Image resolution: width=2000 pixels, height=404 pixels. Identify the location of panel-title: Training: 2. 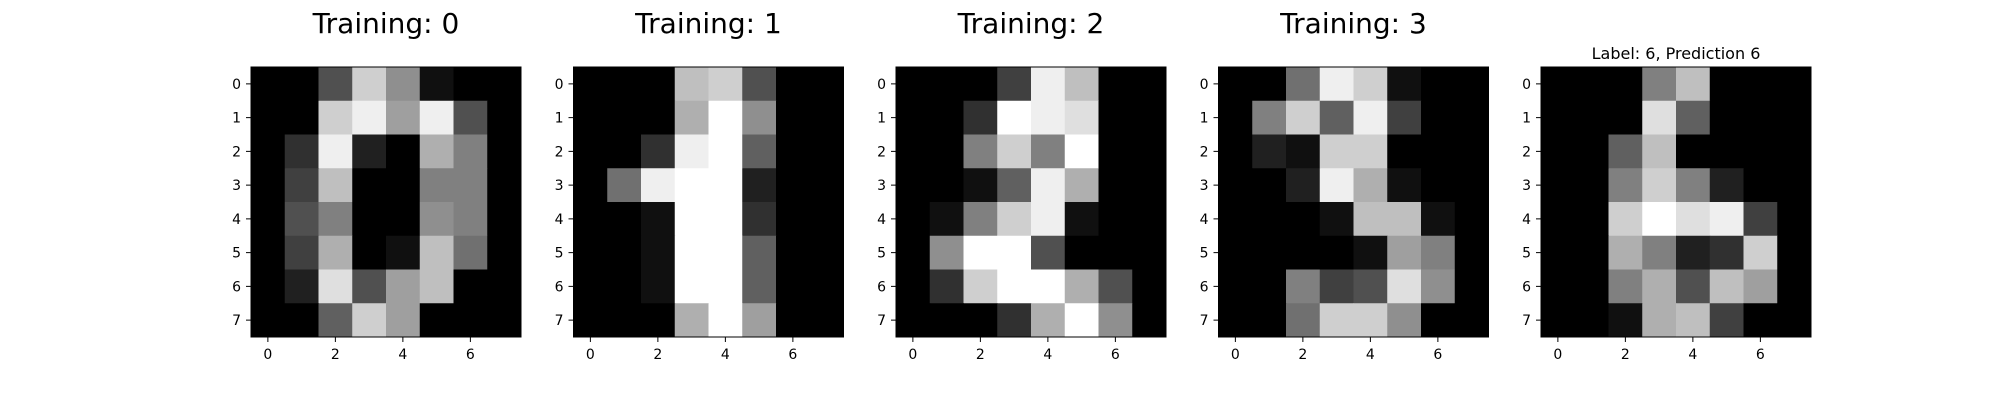
(1031, 23).